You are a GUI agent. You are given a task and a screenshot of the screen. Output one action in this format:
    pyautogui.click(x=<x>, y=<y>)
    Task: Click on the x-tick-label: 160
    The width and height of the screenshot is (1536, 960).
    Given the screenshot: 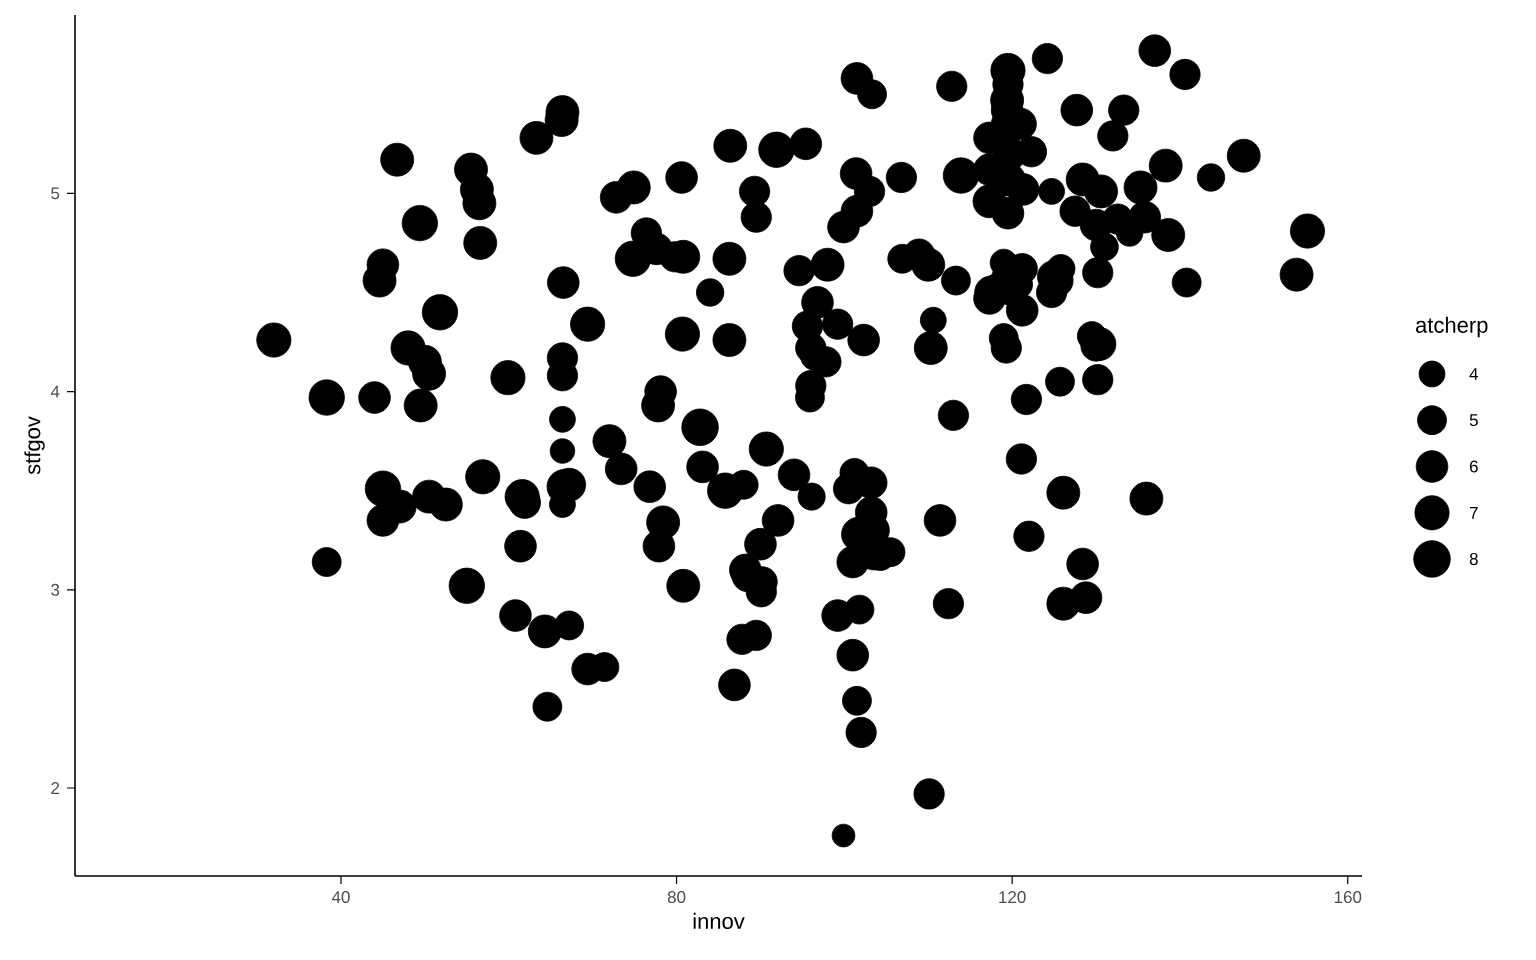 What is the action you would take?
    pyautogui.click(x=1348, y=897)
    